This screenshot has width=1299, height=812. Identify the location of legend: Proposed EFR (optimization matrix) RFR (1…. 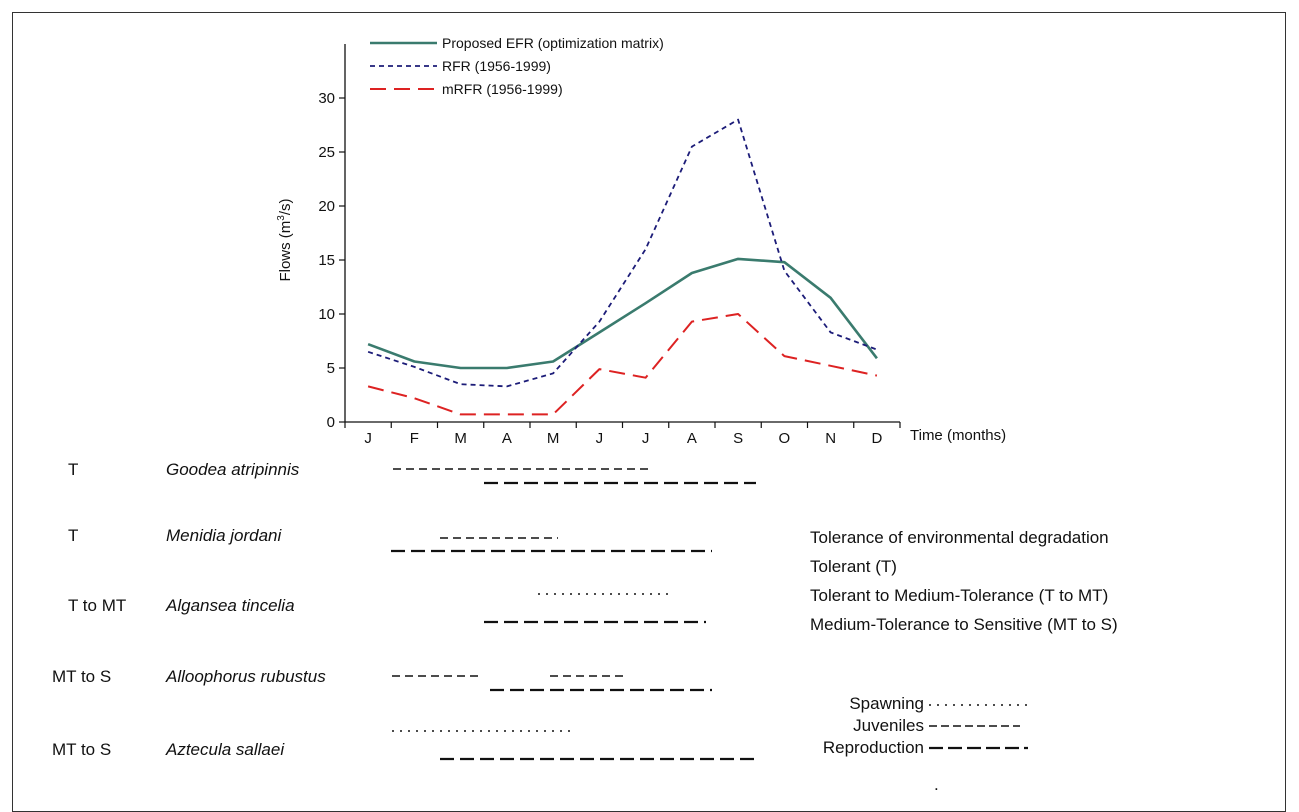
(517, 66).